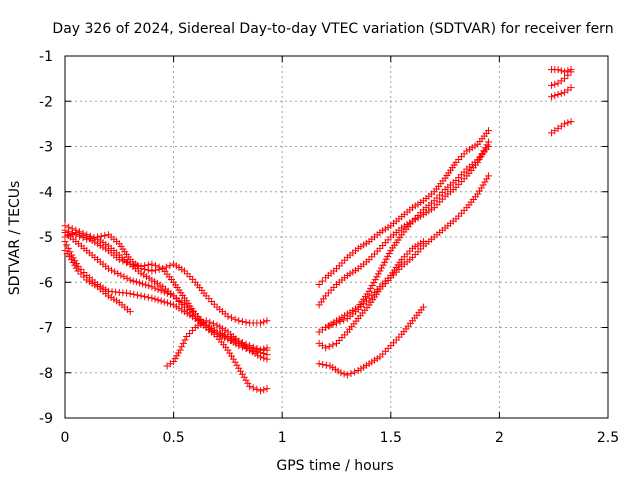  I want to click on y-tick-label: -3, so click(46, 148).